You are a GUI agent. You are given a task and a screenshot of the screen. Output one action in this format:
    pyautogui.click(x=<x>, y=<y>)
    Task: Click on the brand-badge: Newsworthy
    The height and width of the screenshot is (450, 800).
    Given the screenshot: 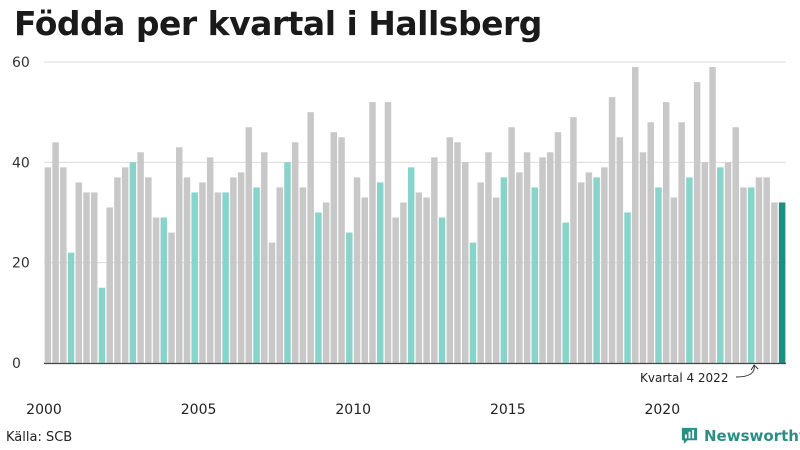 What is the action you would take?
    pyautogui.click(x=740, y=435)
    